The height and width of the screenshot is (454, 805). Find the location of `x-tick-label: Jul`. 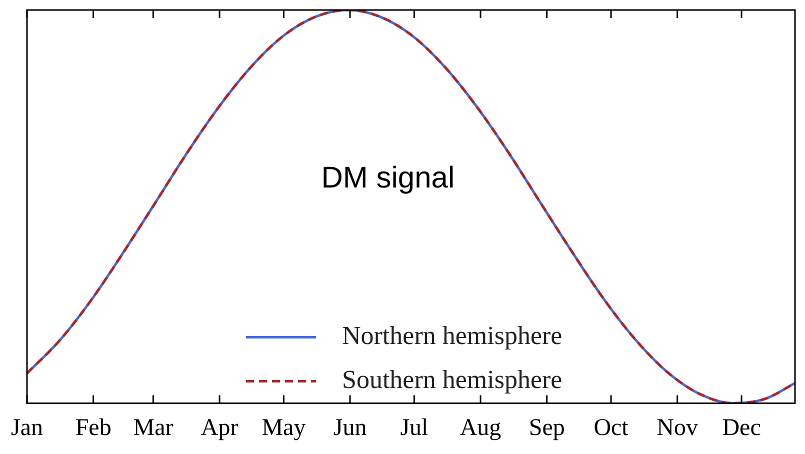

x-tick-label: Jul is located at coordinates (414, 427).